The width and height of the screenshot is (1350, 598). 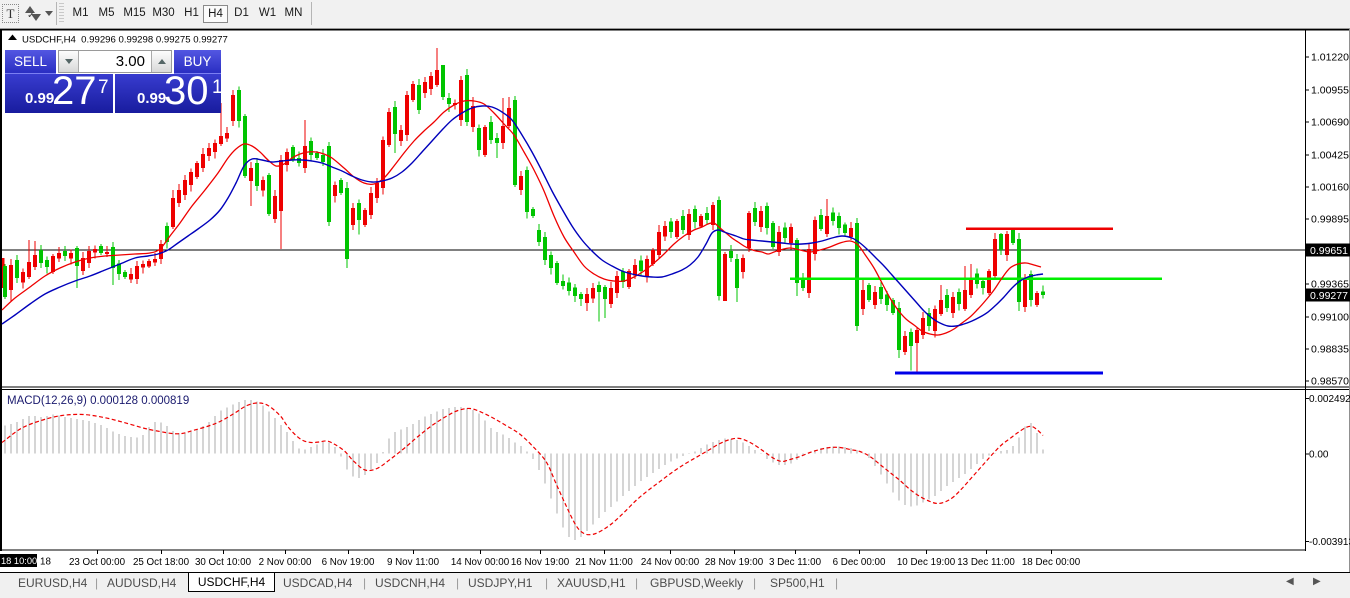 I want to click on svg-text: 0.99277, so click(x=1329, y=296).